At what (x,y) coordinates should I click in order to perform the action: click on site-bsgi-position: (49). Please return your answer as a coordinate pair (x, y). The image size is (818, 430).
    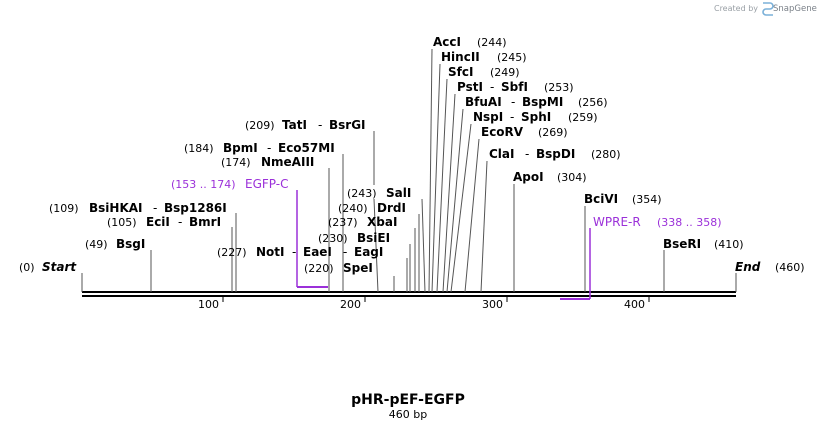
    Looking at the image, I should click on (96, 244).